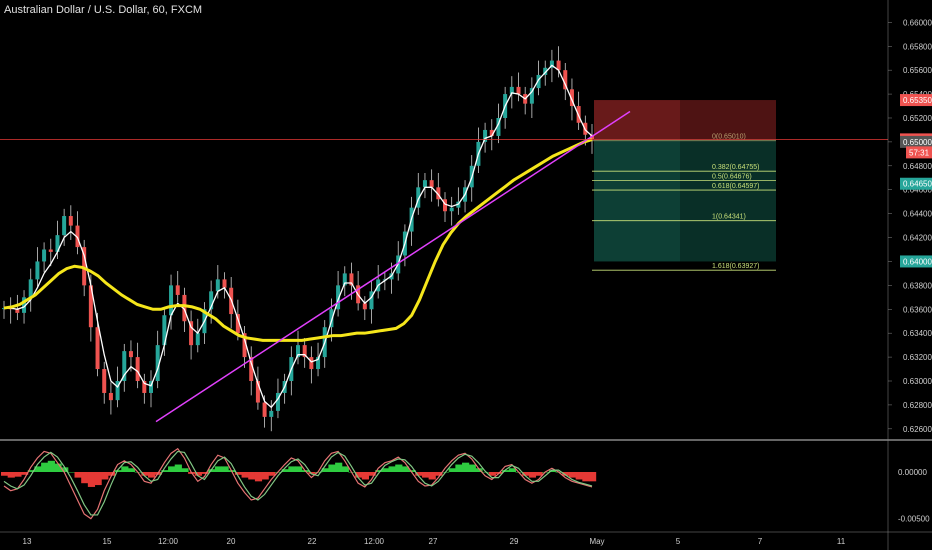 The image size is (932, 550). I want to click on fib-label: 1.618(0.63927), so click(735, 266).